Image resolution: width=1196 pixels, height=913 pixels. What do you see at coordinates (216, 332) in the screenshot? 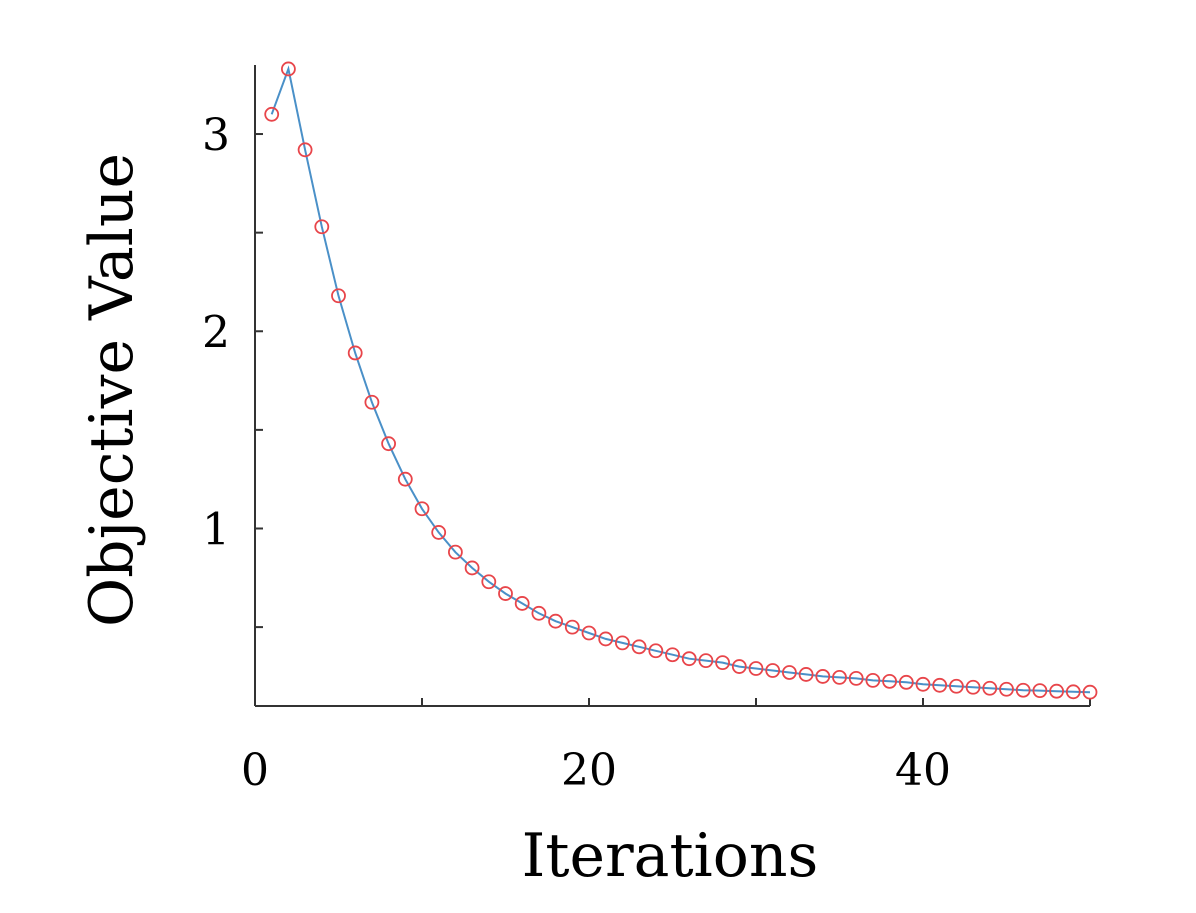
I see `y-tick-label: 2` at bounding box center [216, 332].